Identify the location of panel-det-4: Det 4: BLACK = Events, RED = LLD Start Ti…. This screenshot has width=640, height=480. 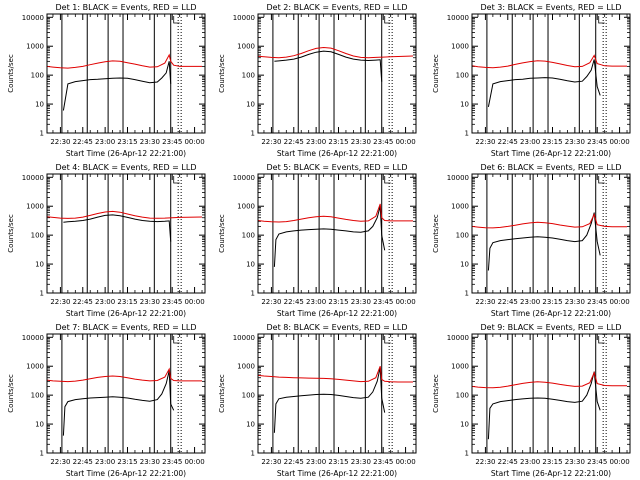
(106, 240).